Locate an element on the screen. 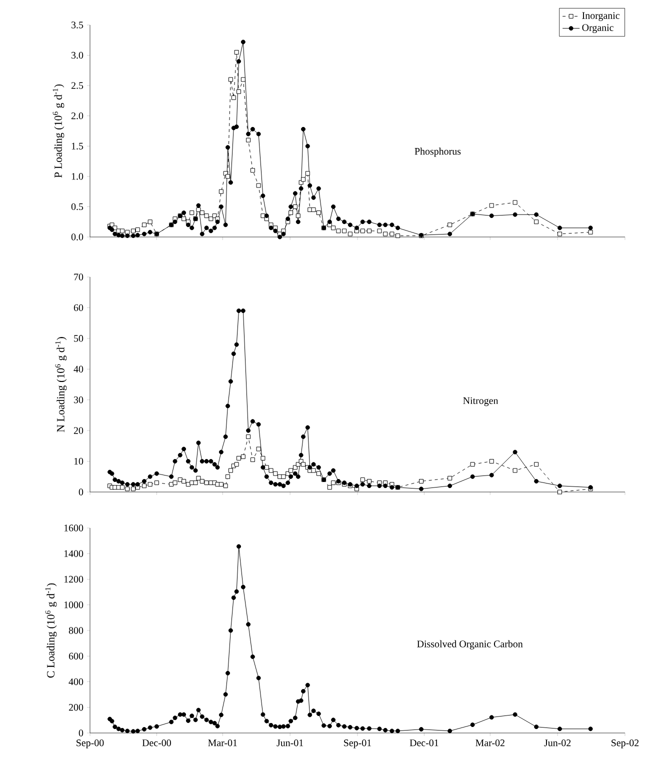  y-tick-label: 1400 is located at coordinates (74, 553).